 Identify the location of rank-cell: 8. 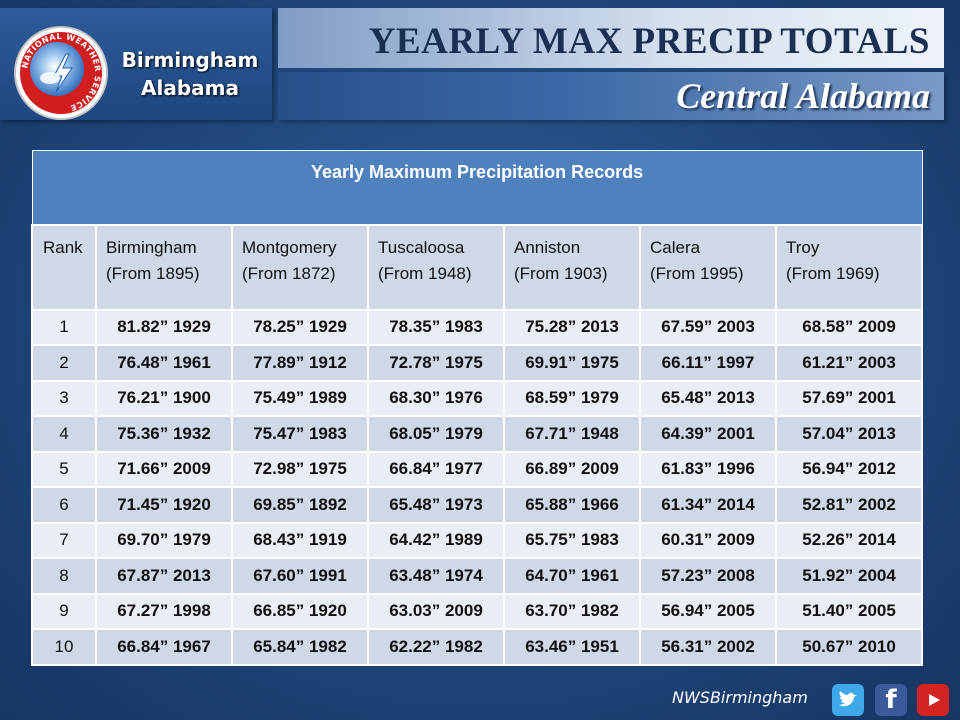
(64, 576).